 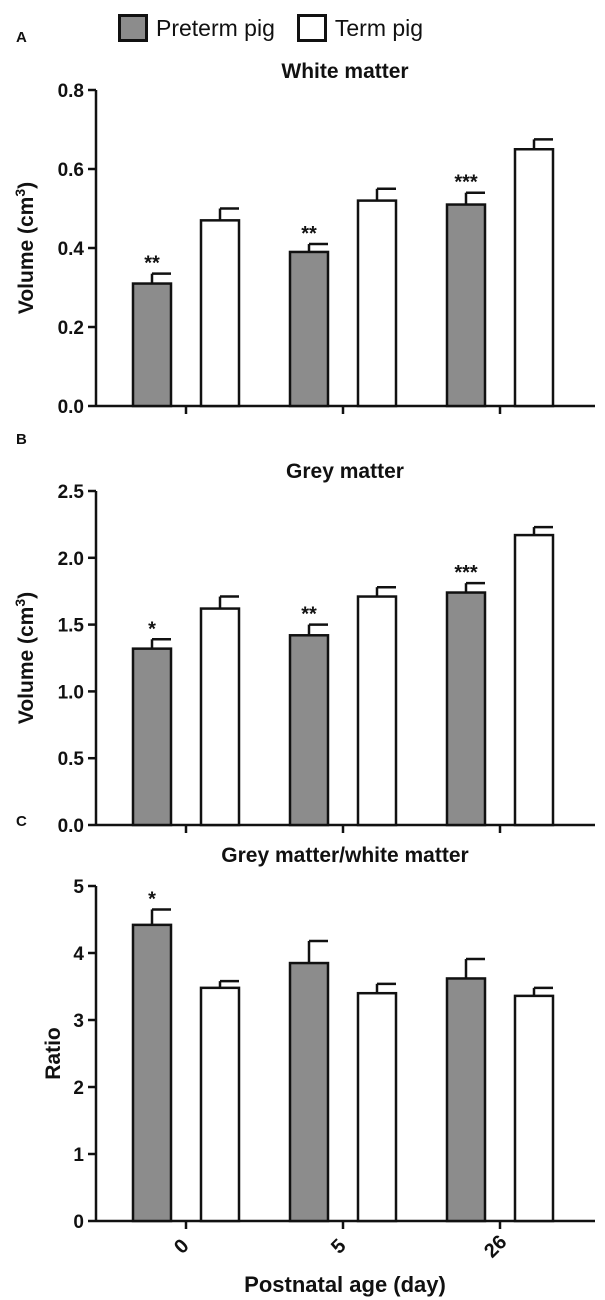 I want to click on y-tick-label: 3, so click(x=78, y=1021).